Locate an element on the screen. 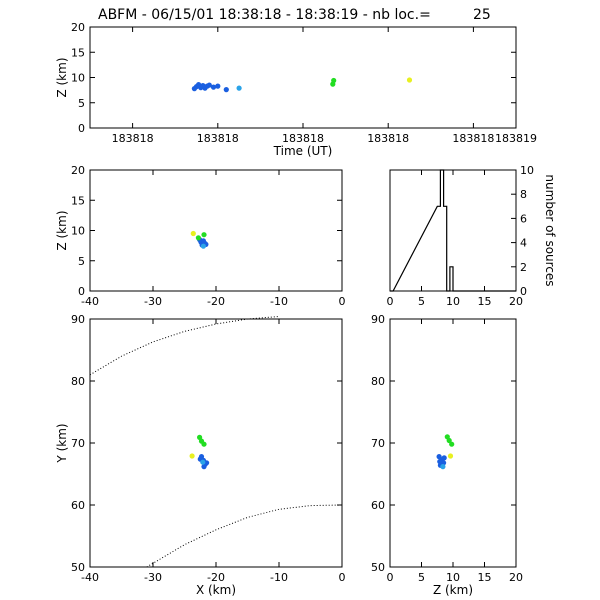  source-count: 25 is located at coordinates (482, 15).